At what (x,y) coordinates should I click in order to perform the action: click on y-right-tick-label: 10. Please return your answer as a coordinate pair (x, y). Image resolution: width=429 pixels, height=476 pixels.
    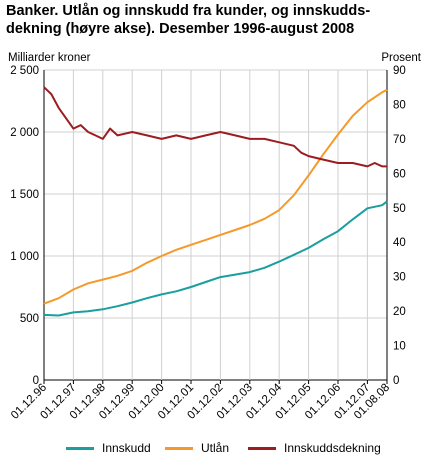
    Looking at the image, I should click on (399, 347).